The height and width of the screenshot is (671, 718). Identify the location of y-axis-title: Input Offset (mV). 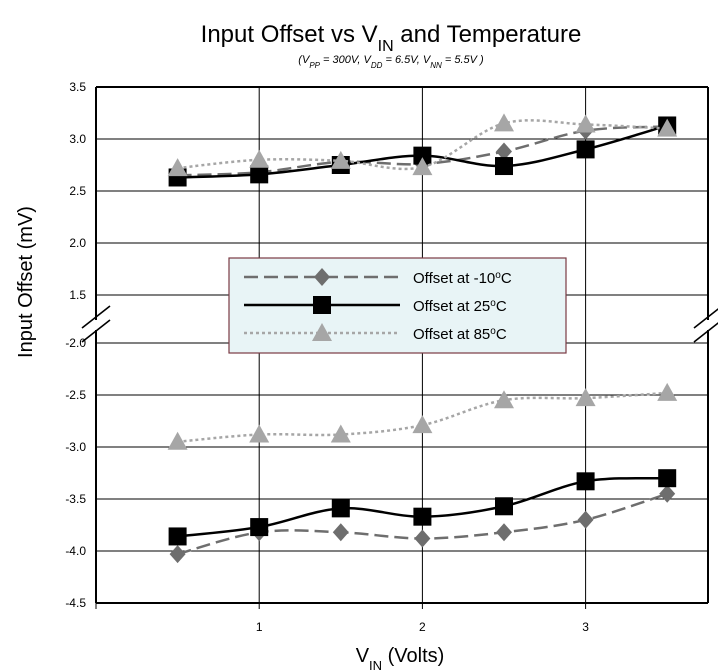
(26, 282).